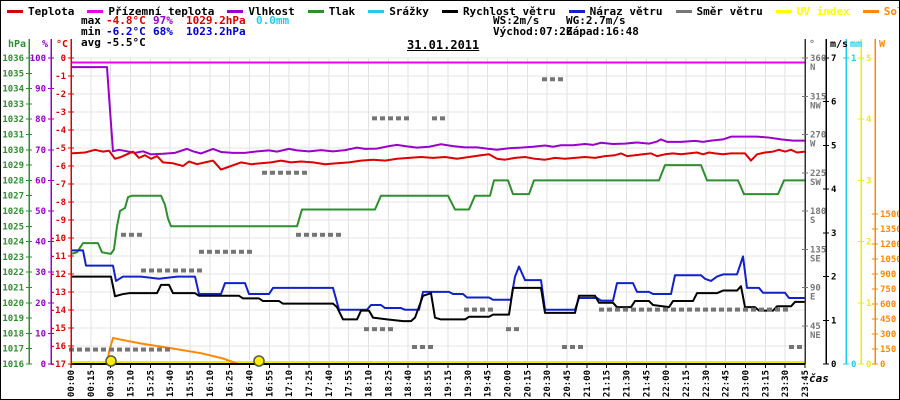  Describe the element at coordinates (438, 299) in the screenshot. I see `series-rychlost-vetru` at that location.